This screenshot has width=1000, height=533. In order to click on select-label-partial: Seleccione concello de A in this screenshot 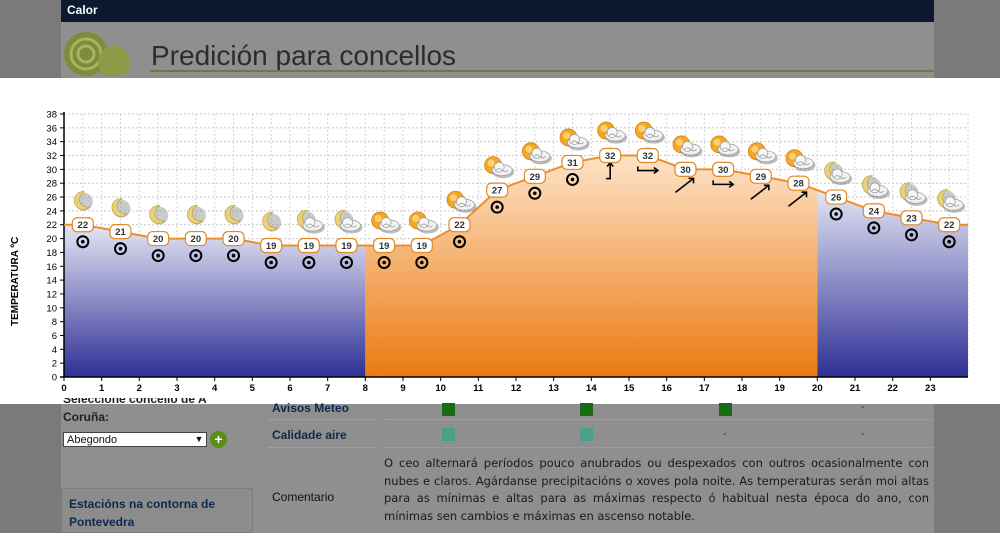, I will do `click(135, 402)`.